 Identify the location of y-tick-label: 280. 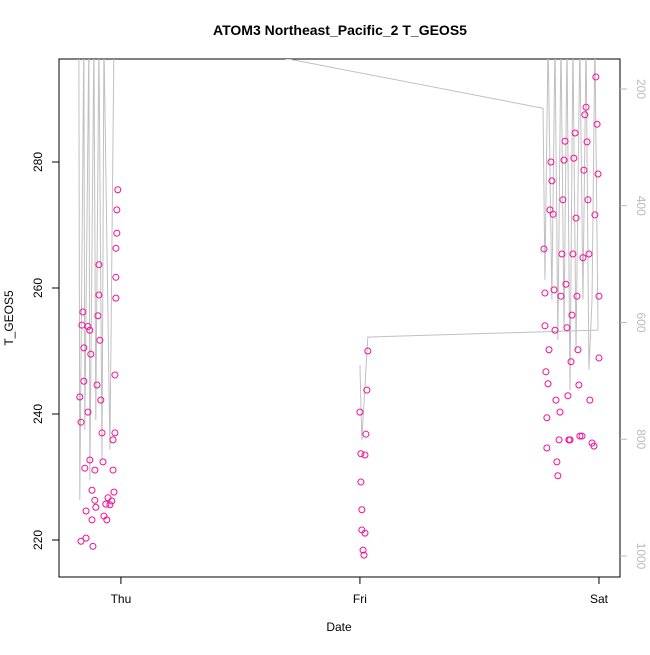
(38, 162).